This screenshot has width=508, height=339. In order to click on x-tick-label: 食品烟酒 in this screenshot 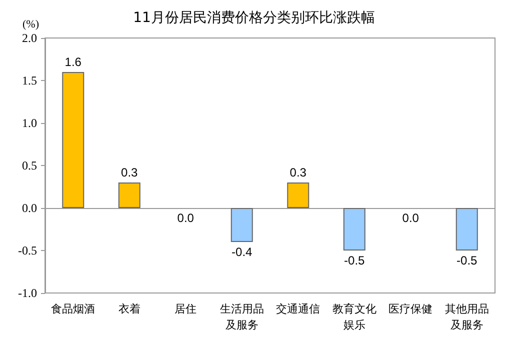, I will do `click(73, 309)`.